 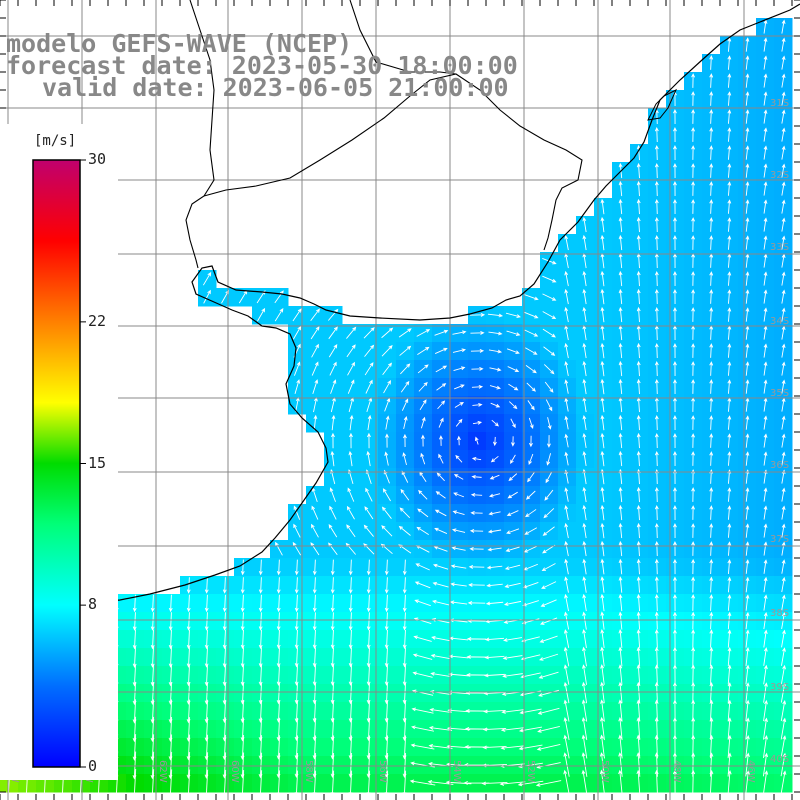 What do you see at coordinates (56, 463) in the screenshot?
I see `legend-colorbar` at bounding box center [56, 463].